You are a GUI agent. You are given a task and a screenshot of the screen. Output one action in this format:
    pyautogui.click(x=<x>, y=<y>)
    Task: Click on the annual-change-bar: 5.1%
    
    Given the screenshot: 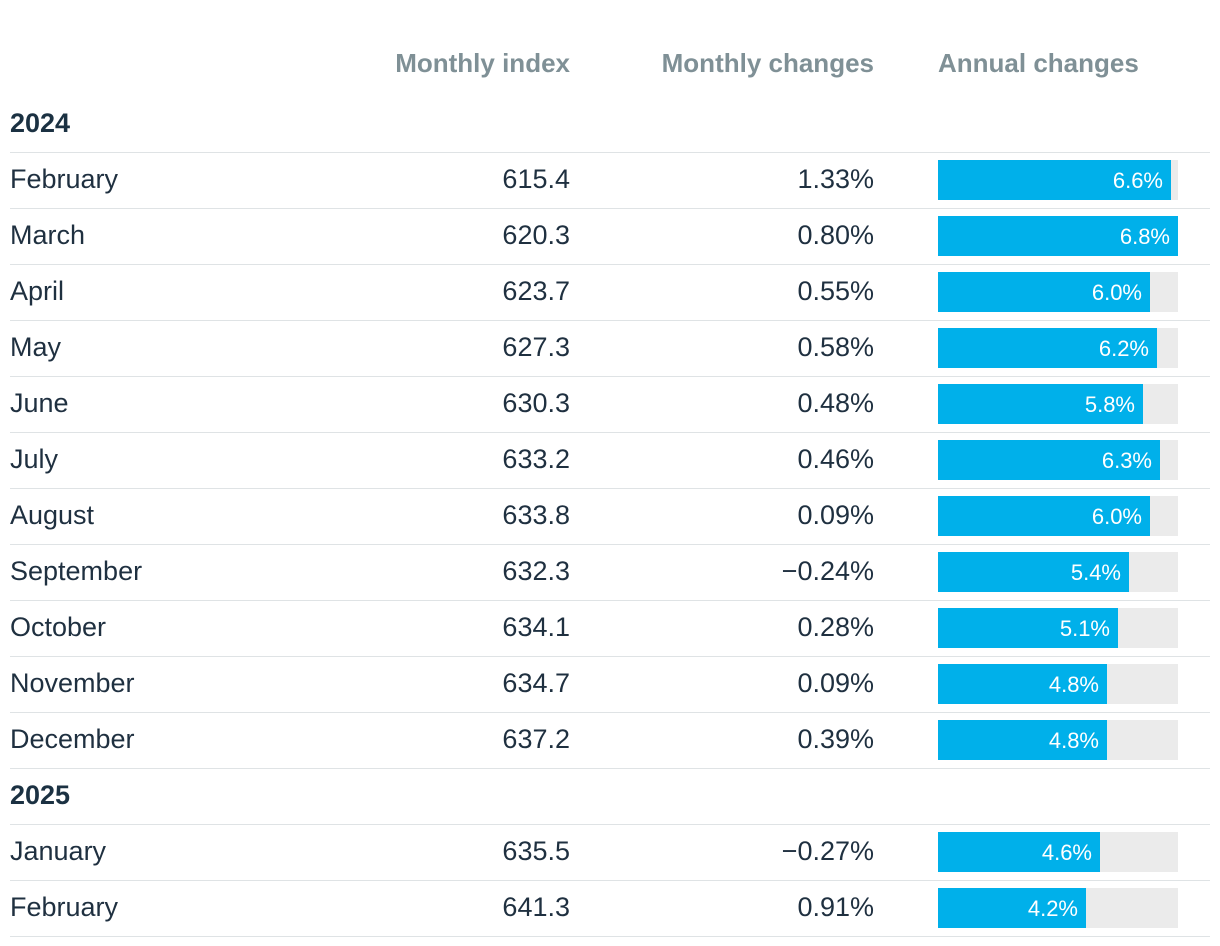 What is the action you would take?
    pyautogui.click(x=1028, y=628)
    